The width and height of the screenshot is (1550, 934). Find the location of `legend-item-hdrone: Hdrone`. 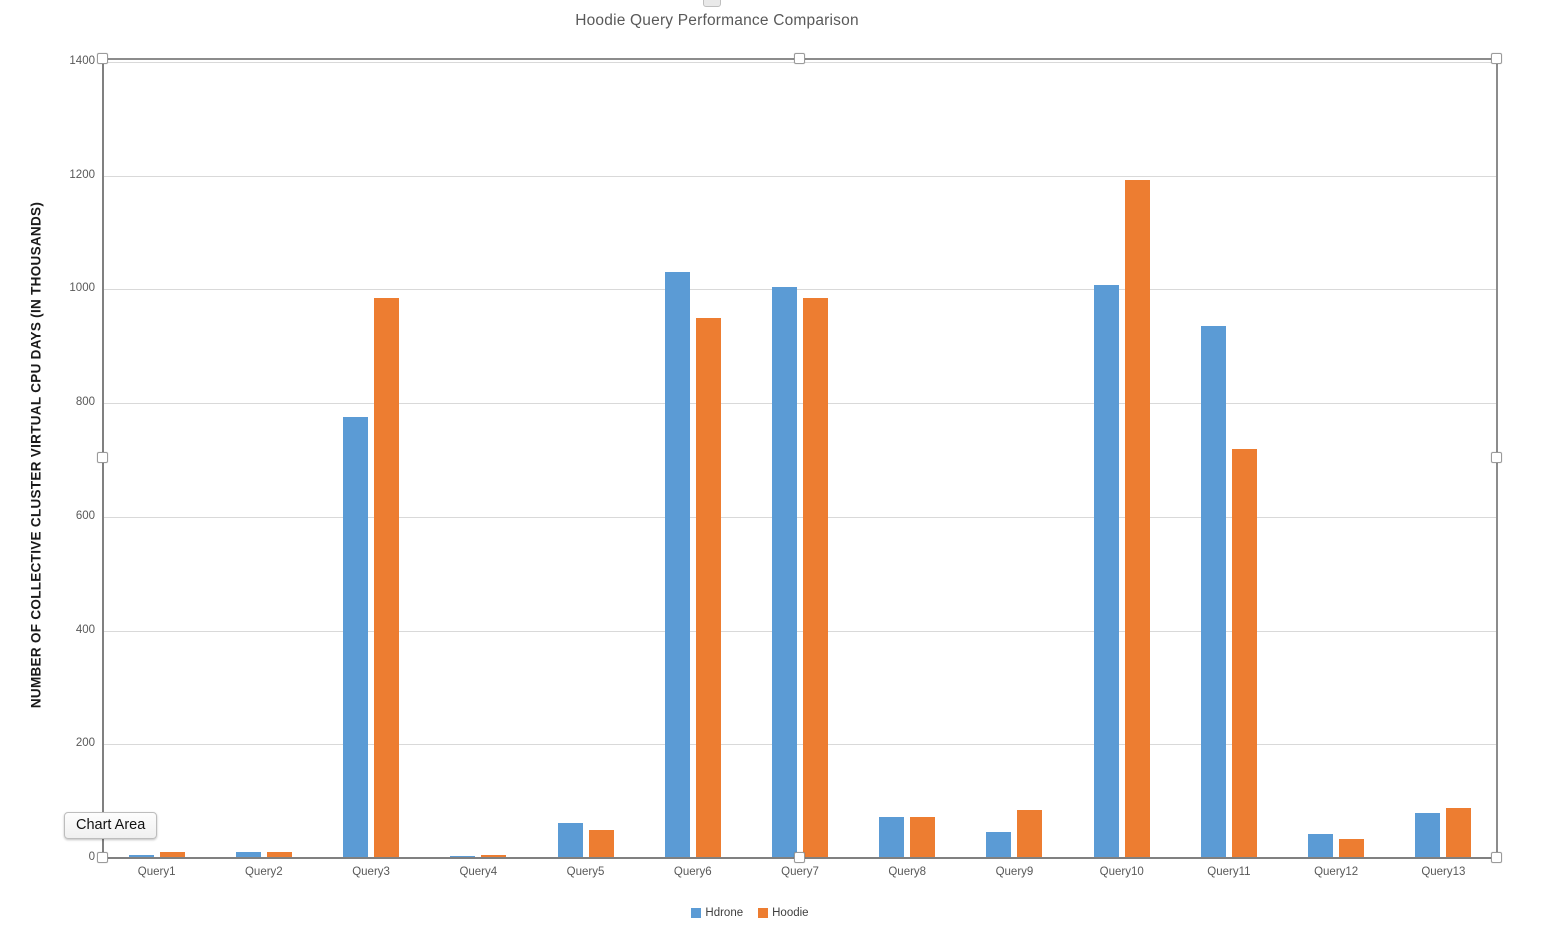

legend-item-hdrone: Hdrone is located at coordinates (717, 913).